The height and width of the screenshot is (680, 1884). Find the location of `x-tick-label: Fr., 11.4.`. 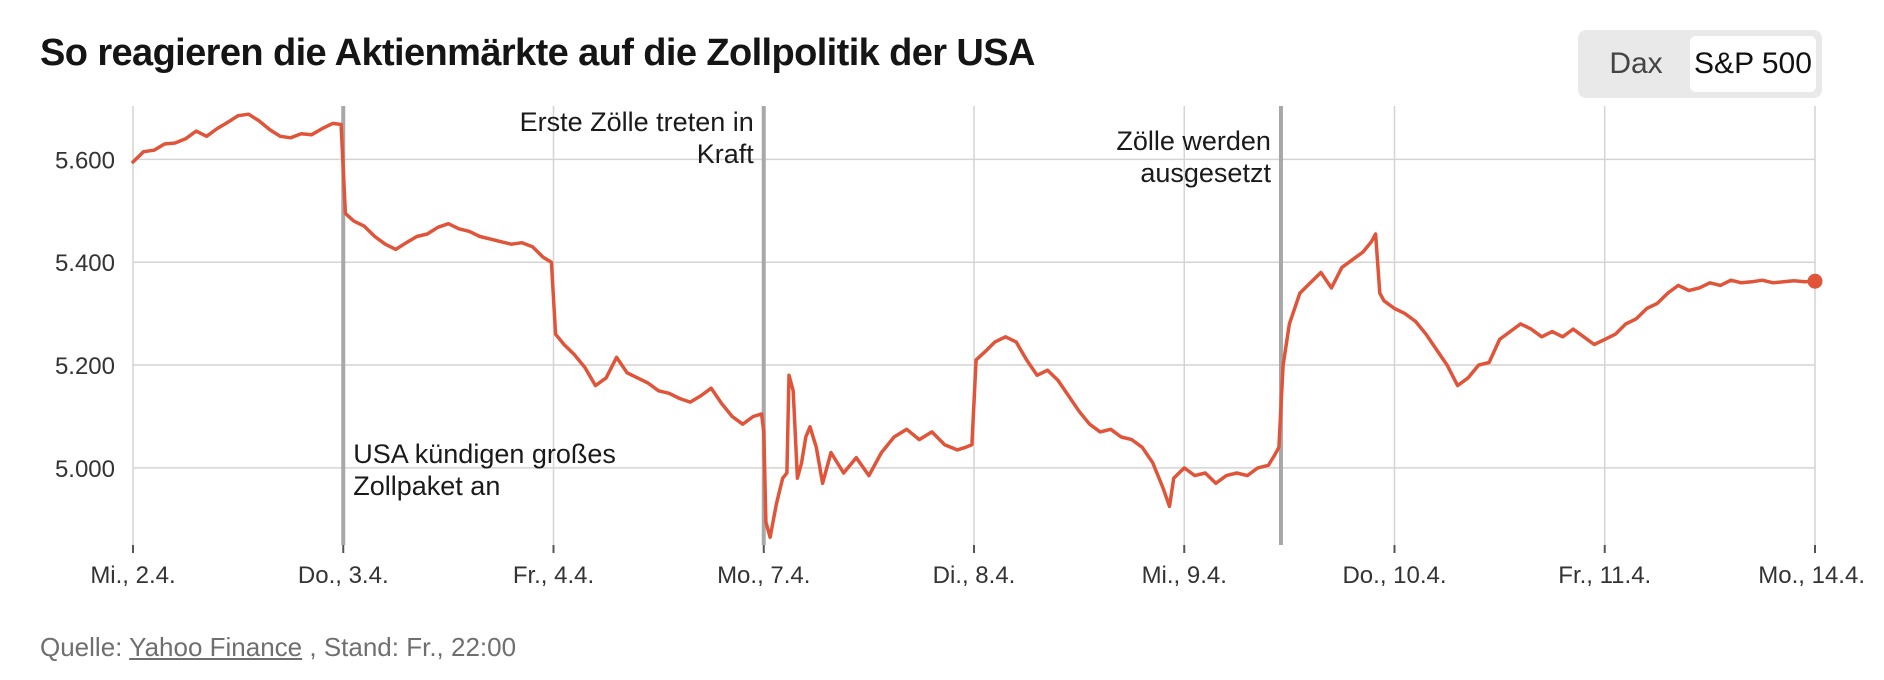

x-tick-label: Fr., 11.4. is located at coordinates (1604, 575).